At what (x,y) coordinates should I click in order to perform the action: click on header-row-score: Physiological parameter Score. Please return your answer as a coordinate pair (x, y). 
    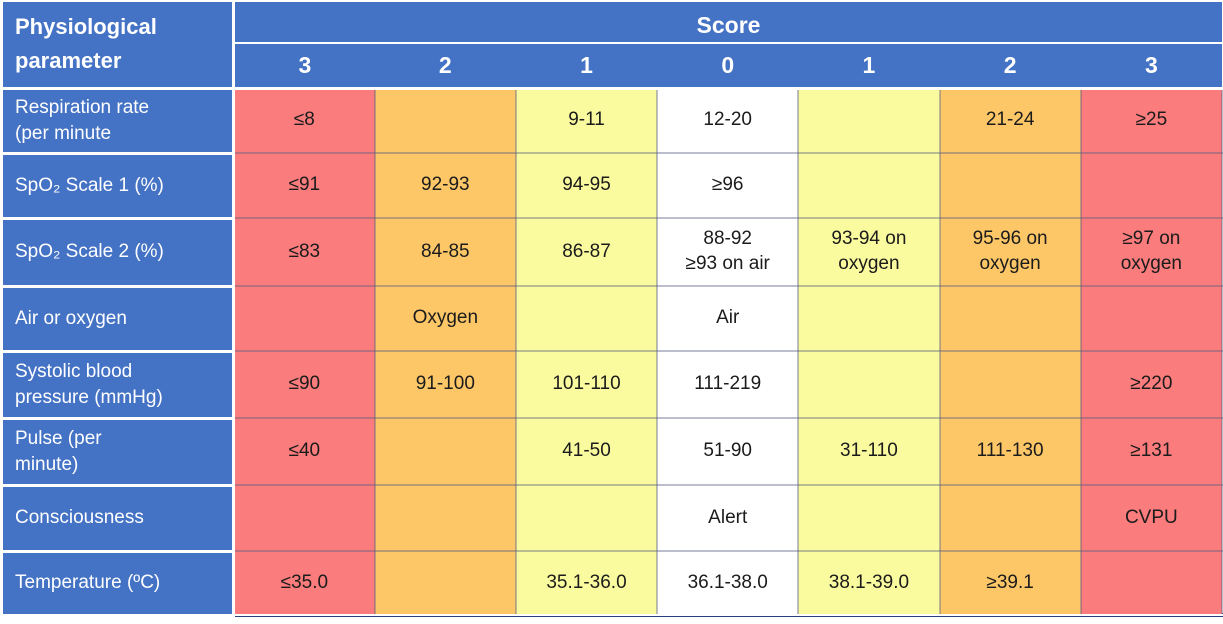
    Looking at the image, I should click on (611, 45).